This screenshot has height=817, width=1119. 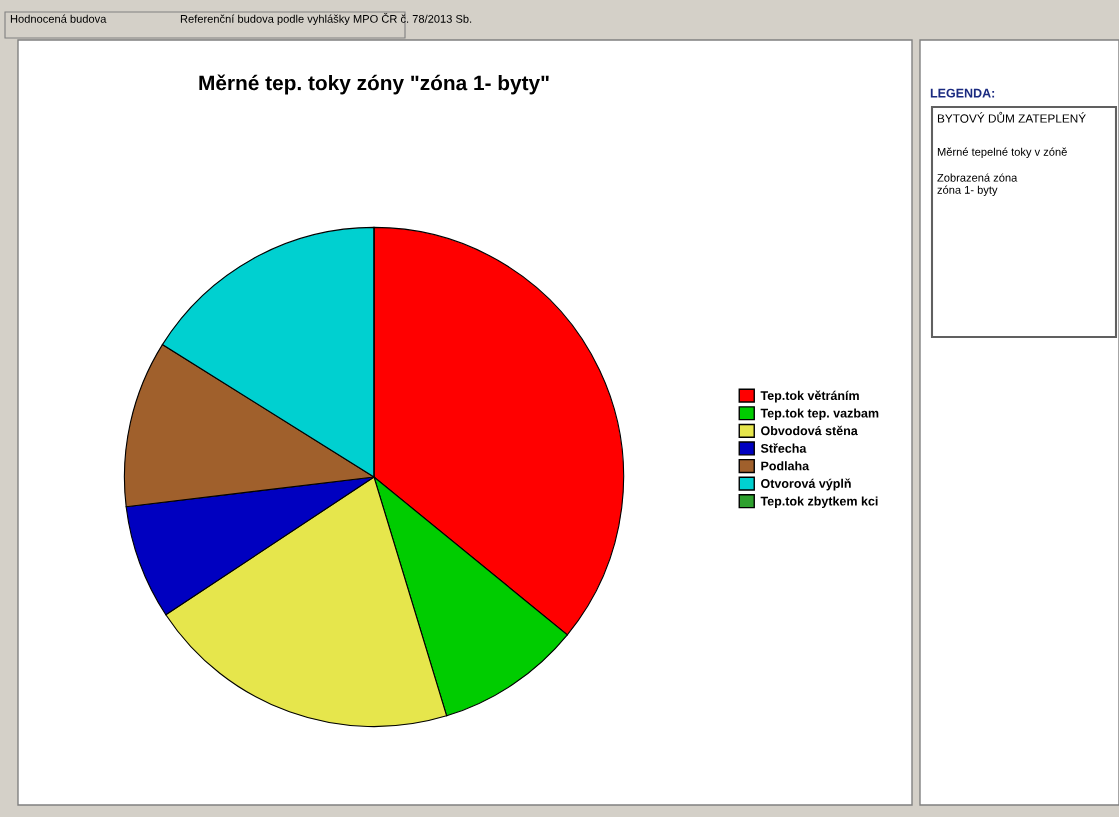 I want to click on text: Referenční budova podle vyhlášky MPO ČR č. 78/2013 Sb., so click(x=326, y=18).